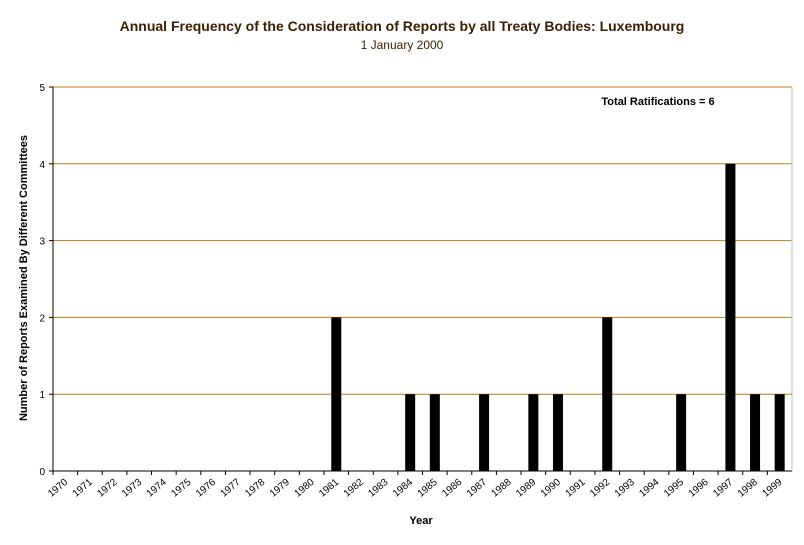  Describe the element at coordinates (403, 488) in the screenshot. I see `x-tick-label-1984: 1984` at that location.